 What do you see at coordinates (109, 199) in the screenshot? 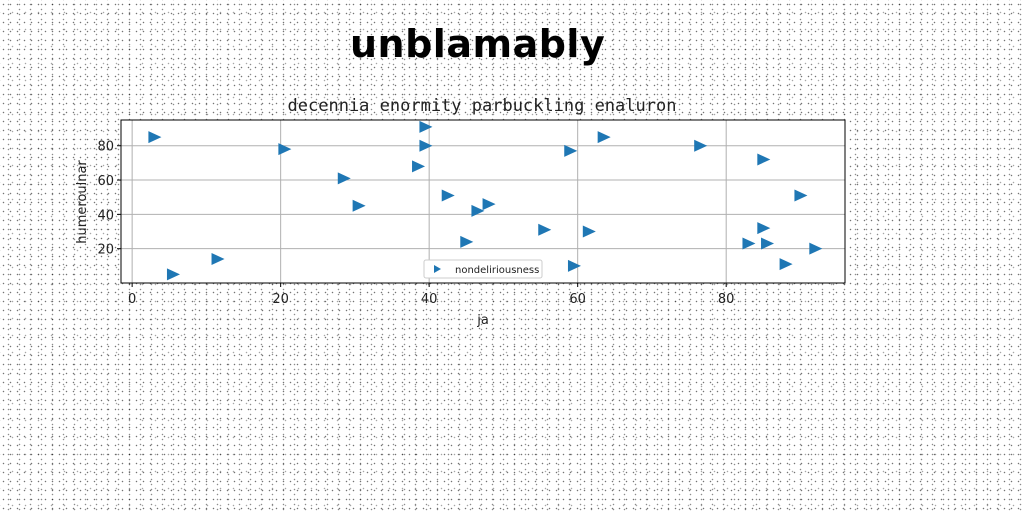
I see `y-ticks: 20 40 60 80` at bounding box center [109, 199].